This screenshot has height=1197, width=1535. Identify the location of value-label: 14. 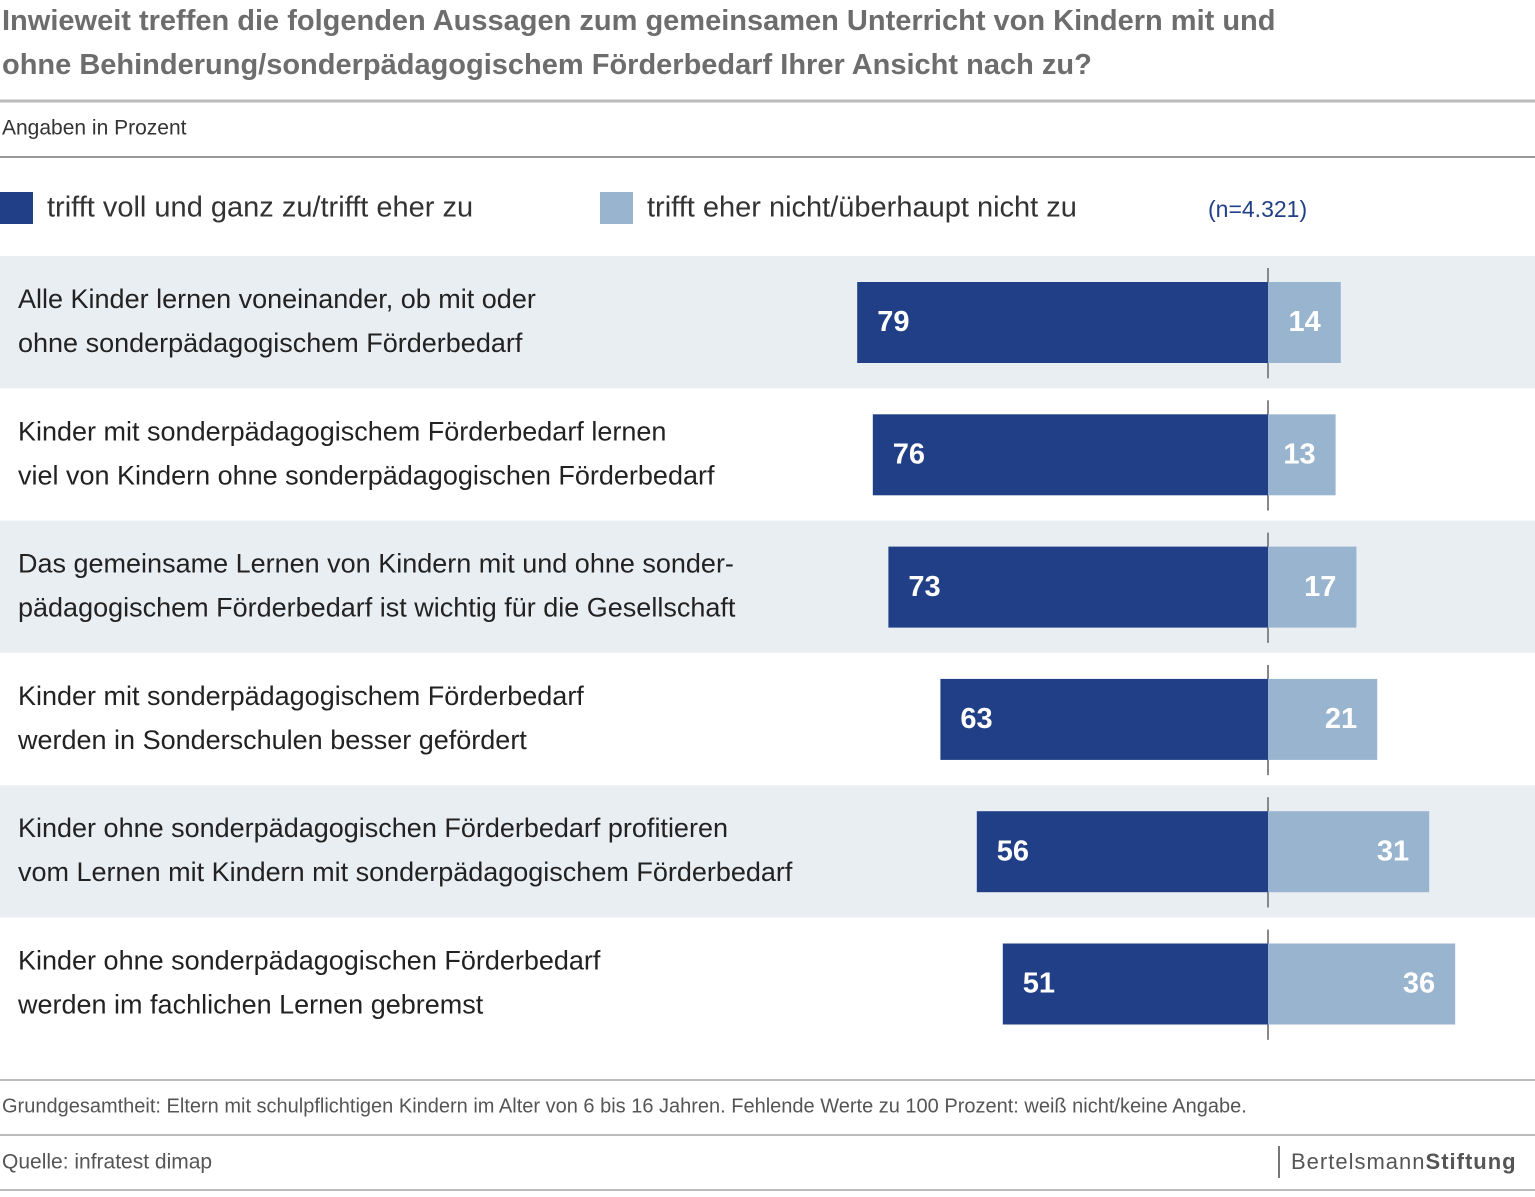
(1305, 322).